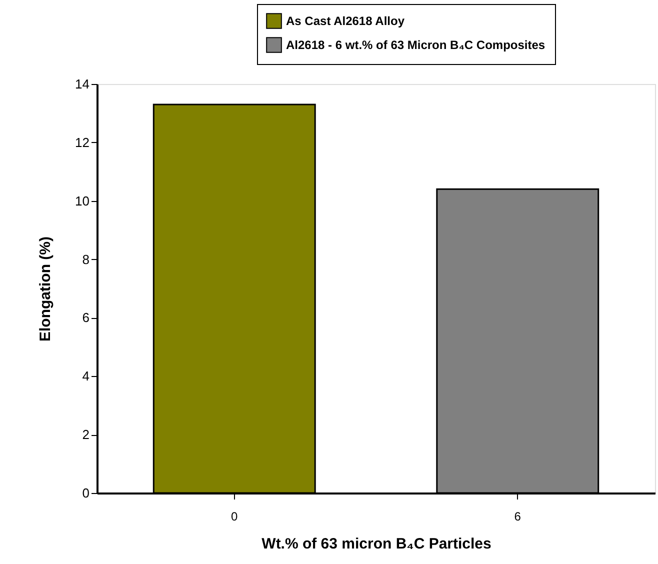  Describe the element at coordinates (86, 493) in the screenshot. I see `y-tick-label: 0` at that location.